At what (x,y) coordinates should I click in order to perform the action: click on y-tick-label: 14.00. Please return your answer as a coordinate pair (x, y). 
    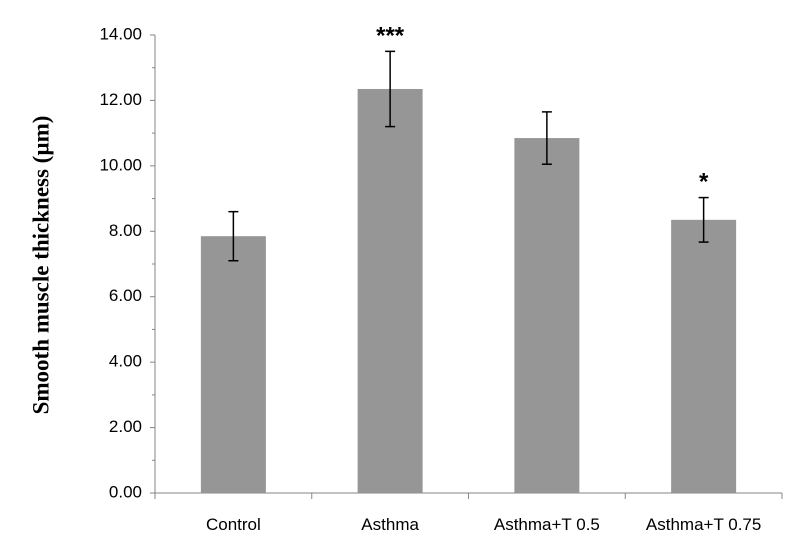
    Looking at the image, I should click on (120, 33).